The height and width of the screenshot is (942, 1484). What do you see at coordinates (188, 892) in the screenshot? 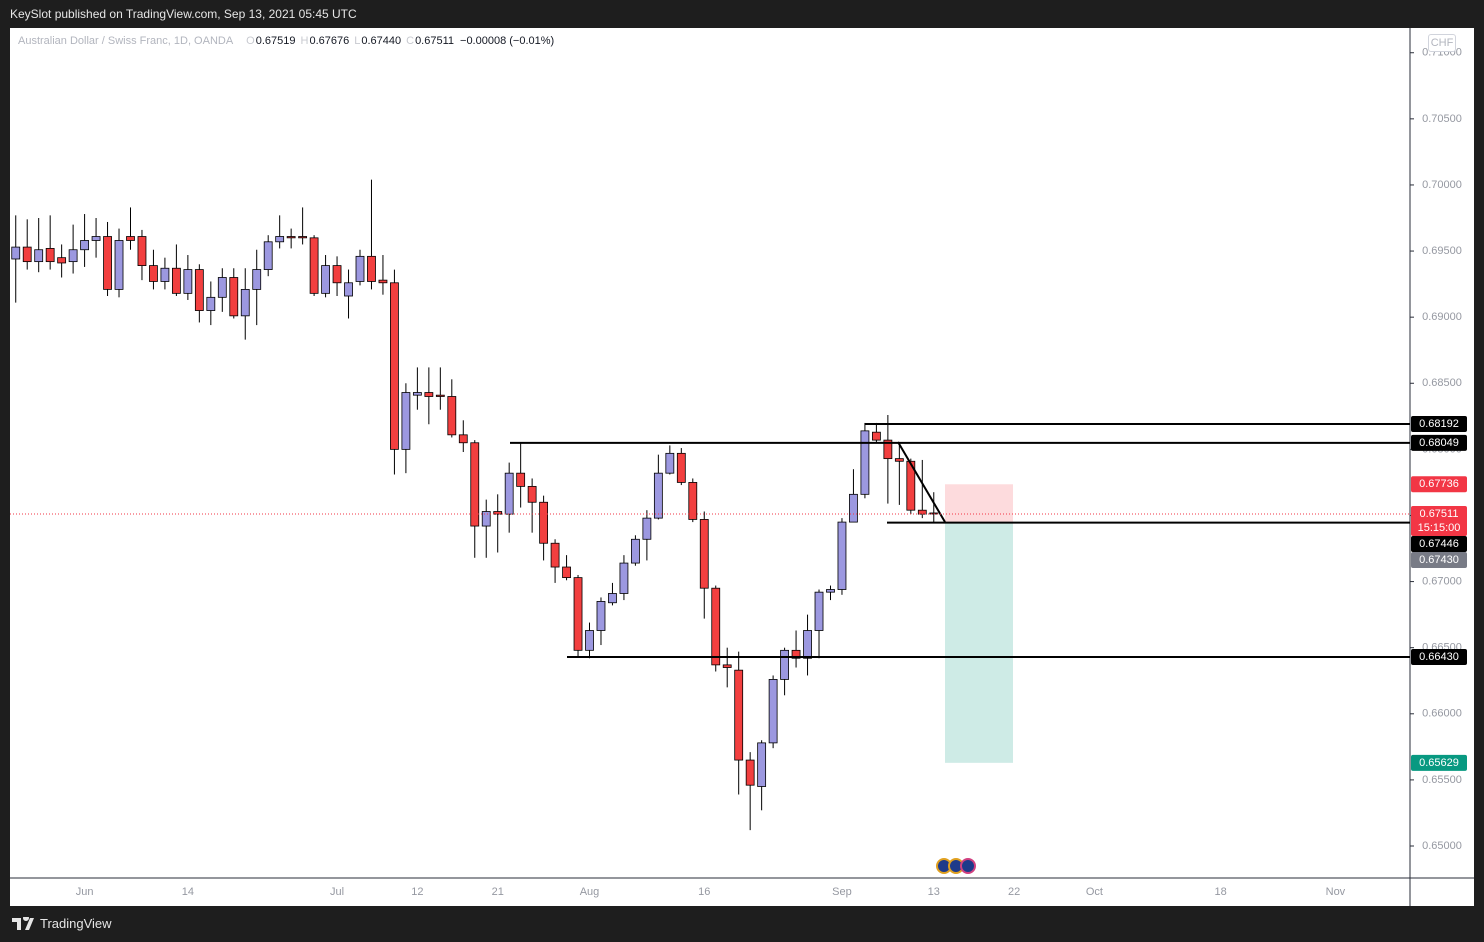
I see `x-tick-label: 14` at bounding box center [188, 892].